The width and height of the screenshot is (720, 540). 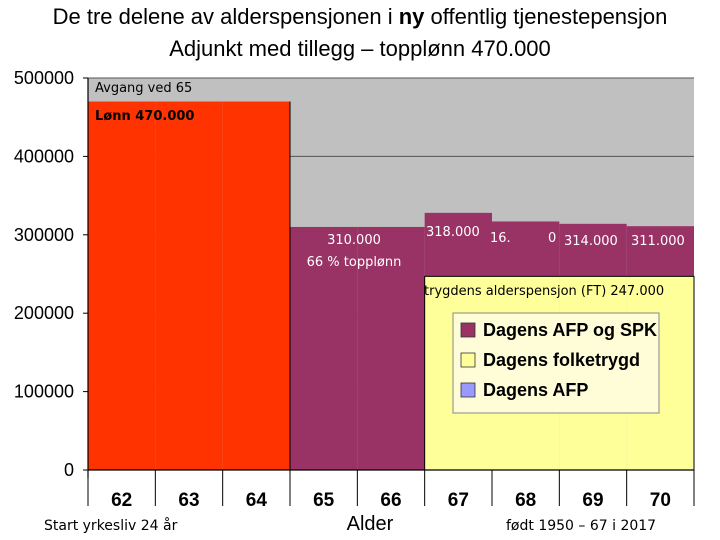 I want to click on annotation-314000: 314.000, so click(x=591, y=241).